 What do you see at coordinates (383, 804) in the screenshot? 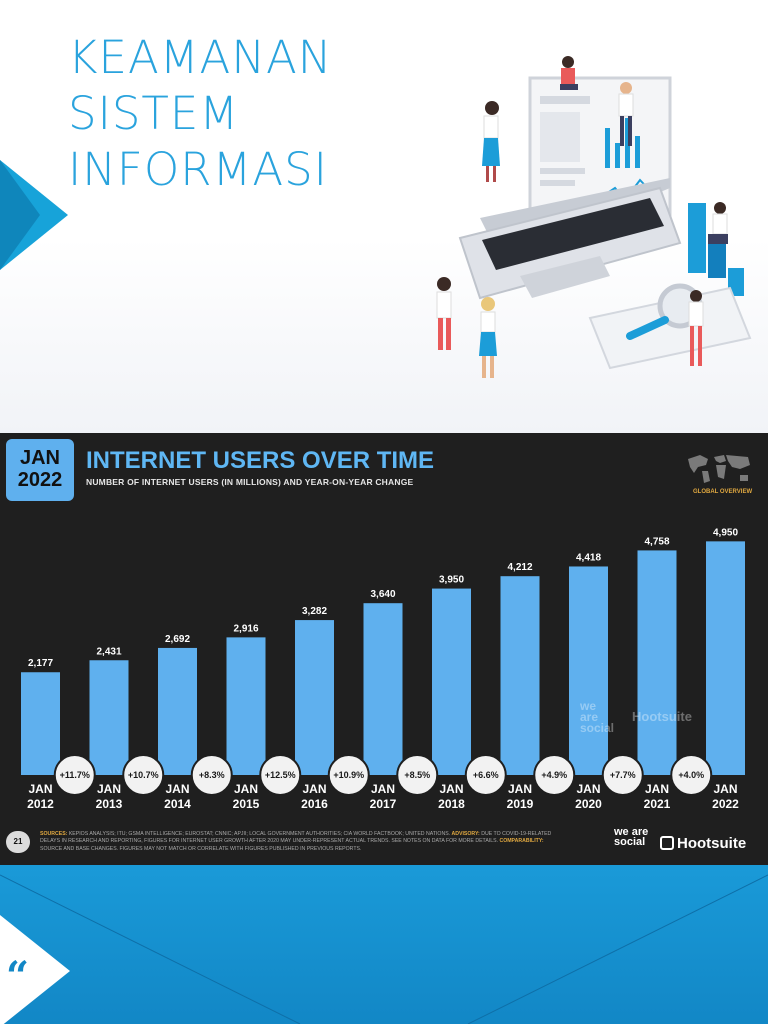
I see `x-tick-label: 2017` at bounding box center [383, 804].